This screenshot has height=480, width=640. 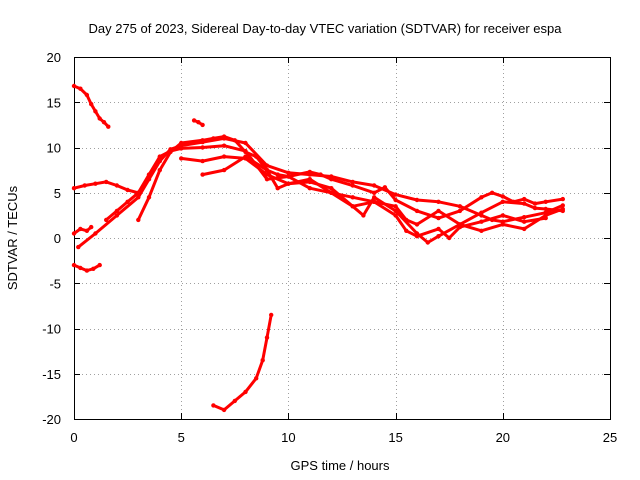 I want to click on x-tick-label: 5, so click(x=181, y=437).